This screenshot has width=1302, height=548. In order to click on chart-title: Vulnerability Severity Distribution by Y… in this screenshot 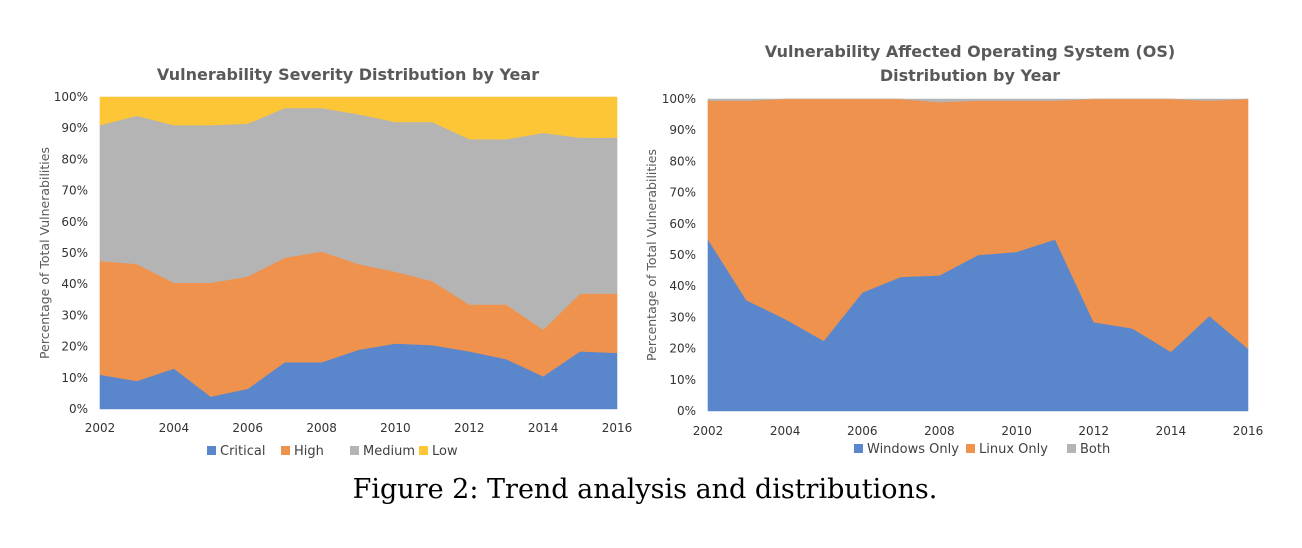, I will do `click(348, 74)`.